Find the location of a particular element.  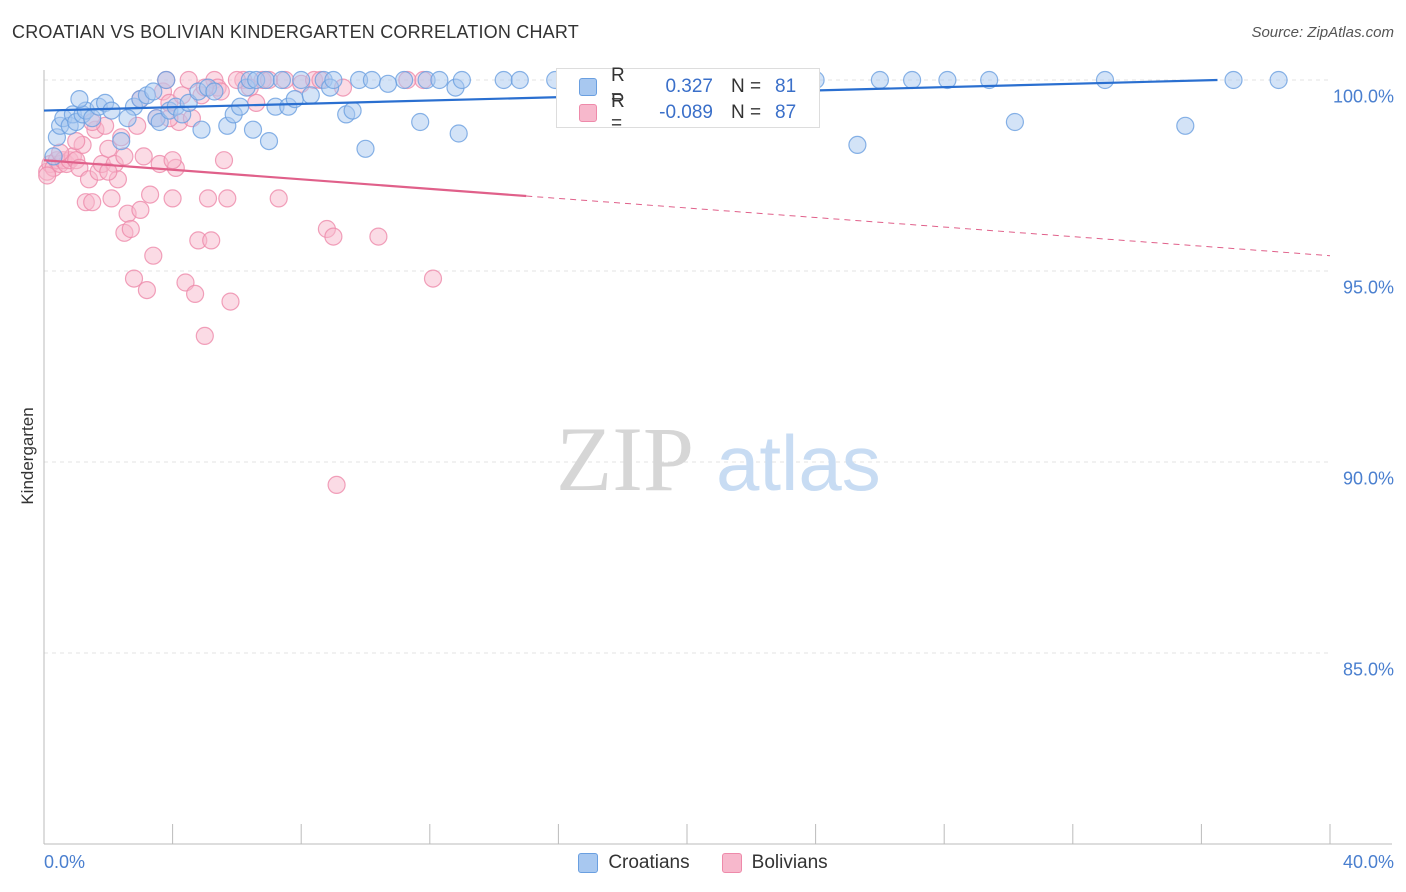

watermark-atlas: atlas is located at coordinates (798, 463).